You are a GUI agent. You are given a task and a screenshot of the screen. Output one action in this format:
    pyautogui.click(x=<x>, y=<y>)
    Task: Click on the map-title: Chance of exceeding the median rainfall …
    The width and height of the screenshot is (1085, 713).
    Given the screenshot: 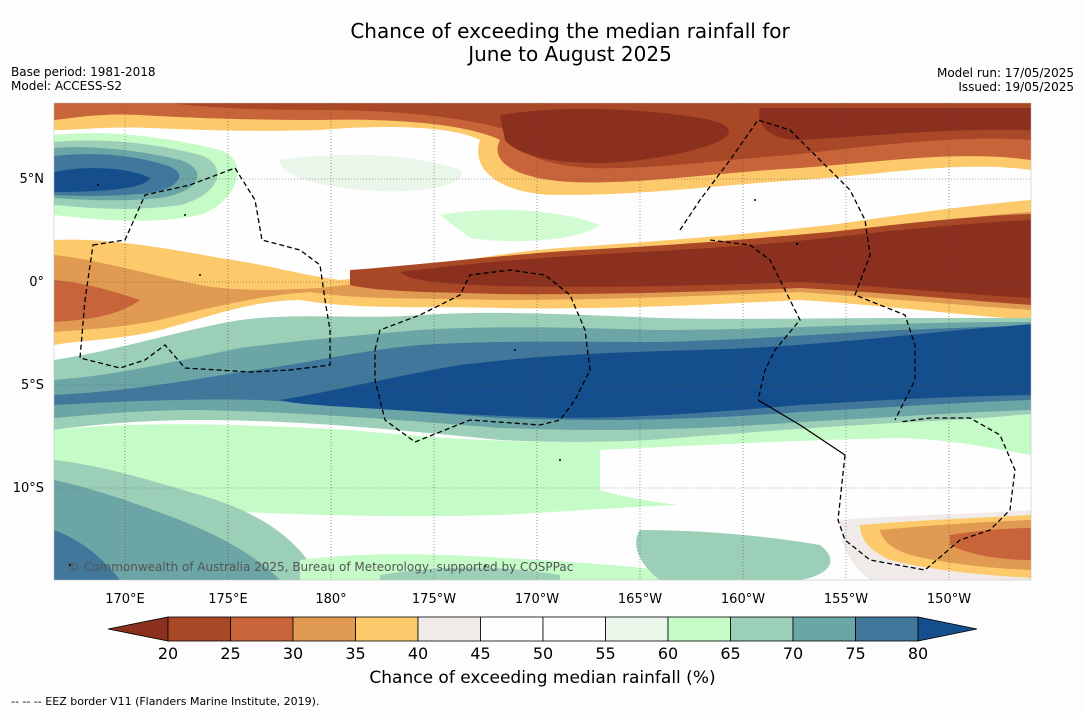 What is the action you would take?
    pyautogui.click(x=542, y=43)
    